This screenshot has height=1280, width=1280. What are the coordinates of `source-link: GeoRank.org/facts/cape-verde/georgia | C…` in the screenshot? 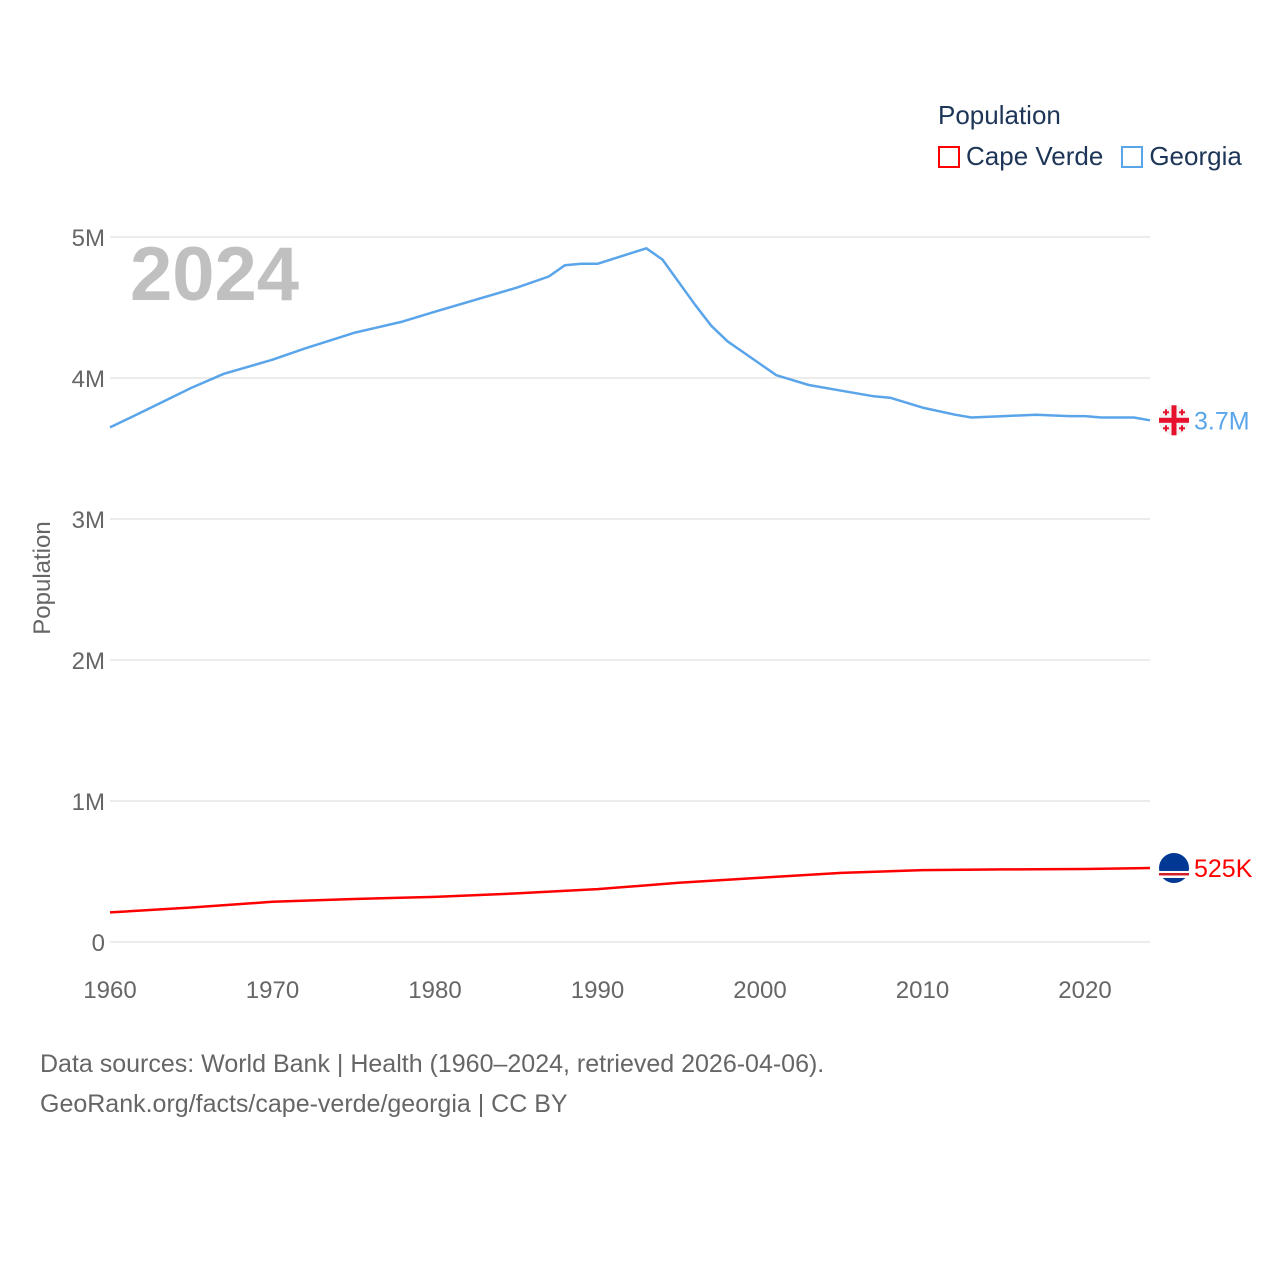 It's located at (304, 1104).